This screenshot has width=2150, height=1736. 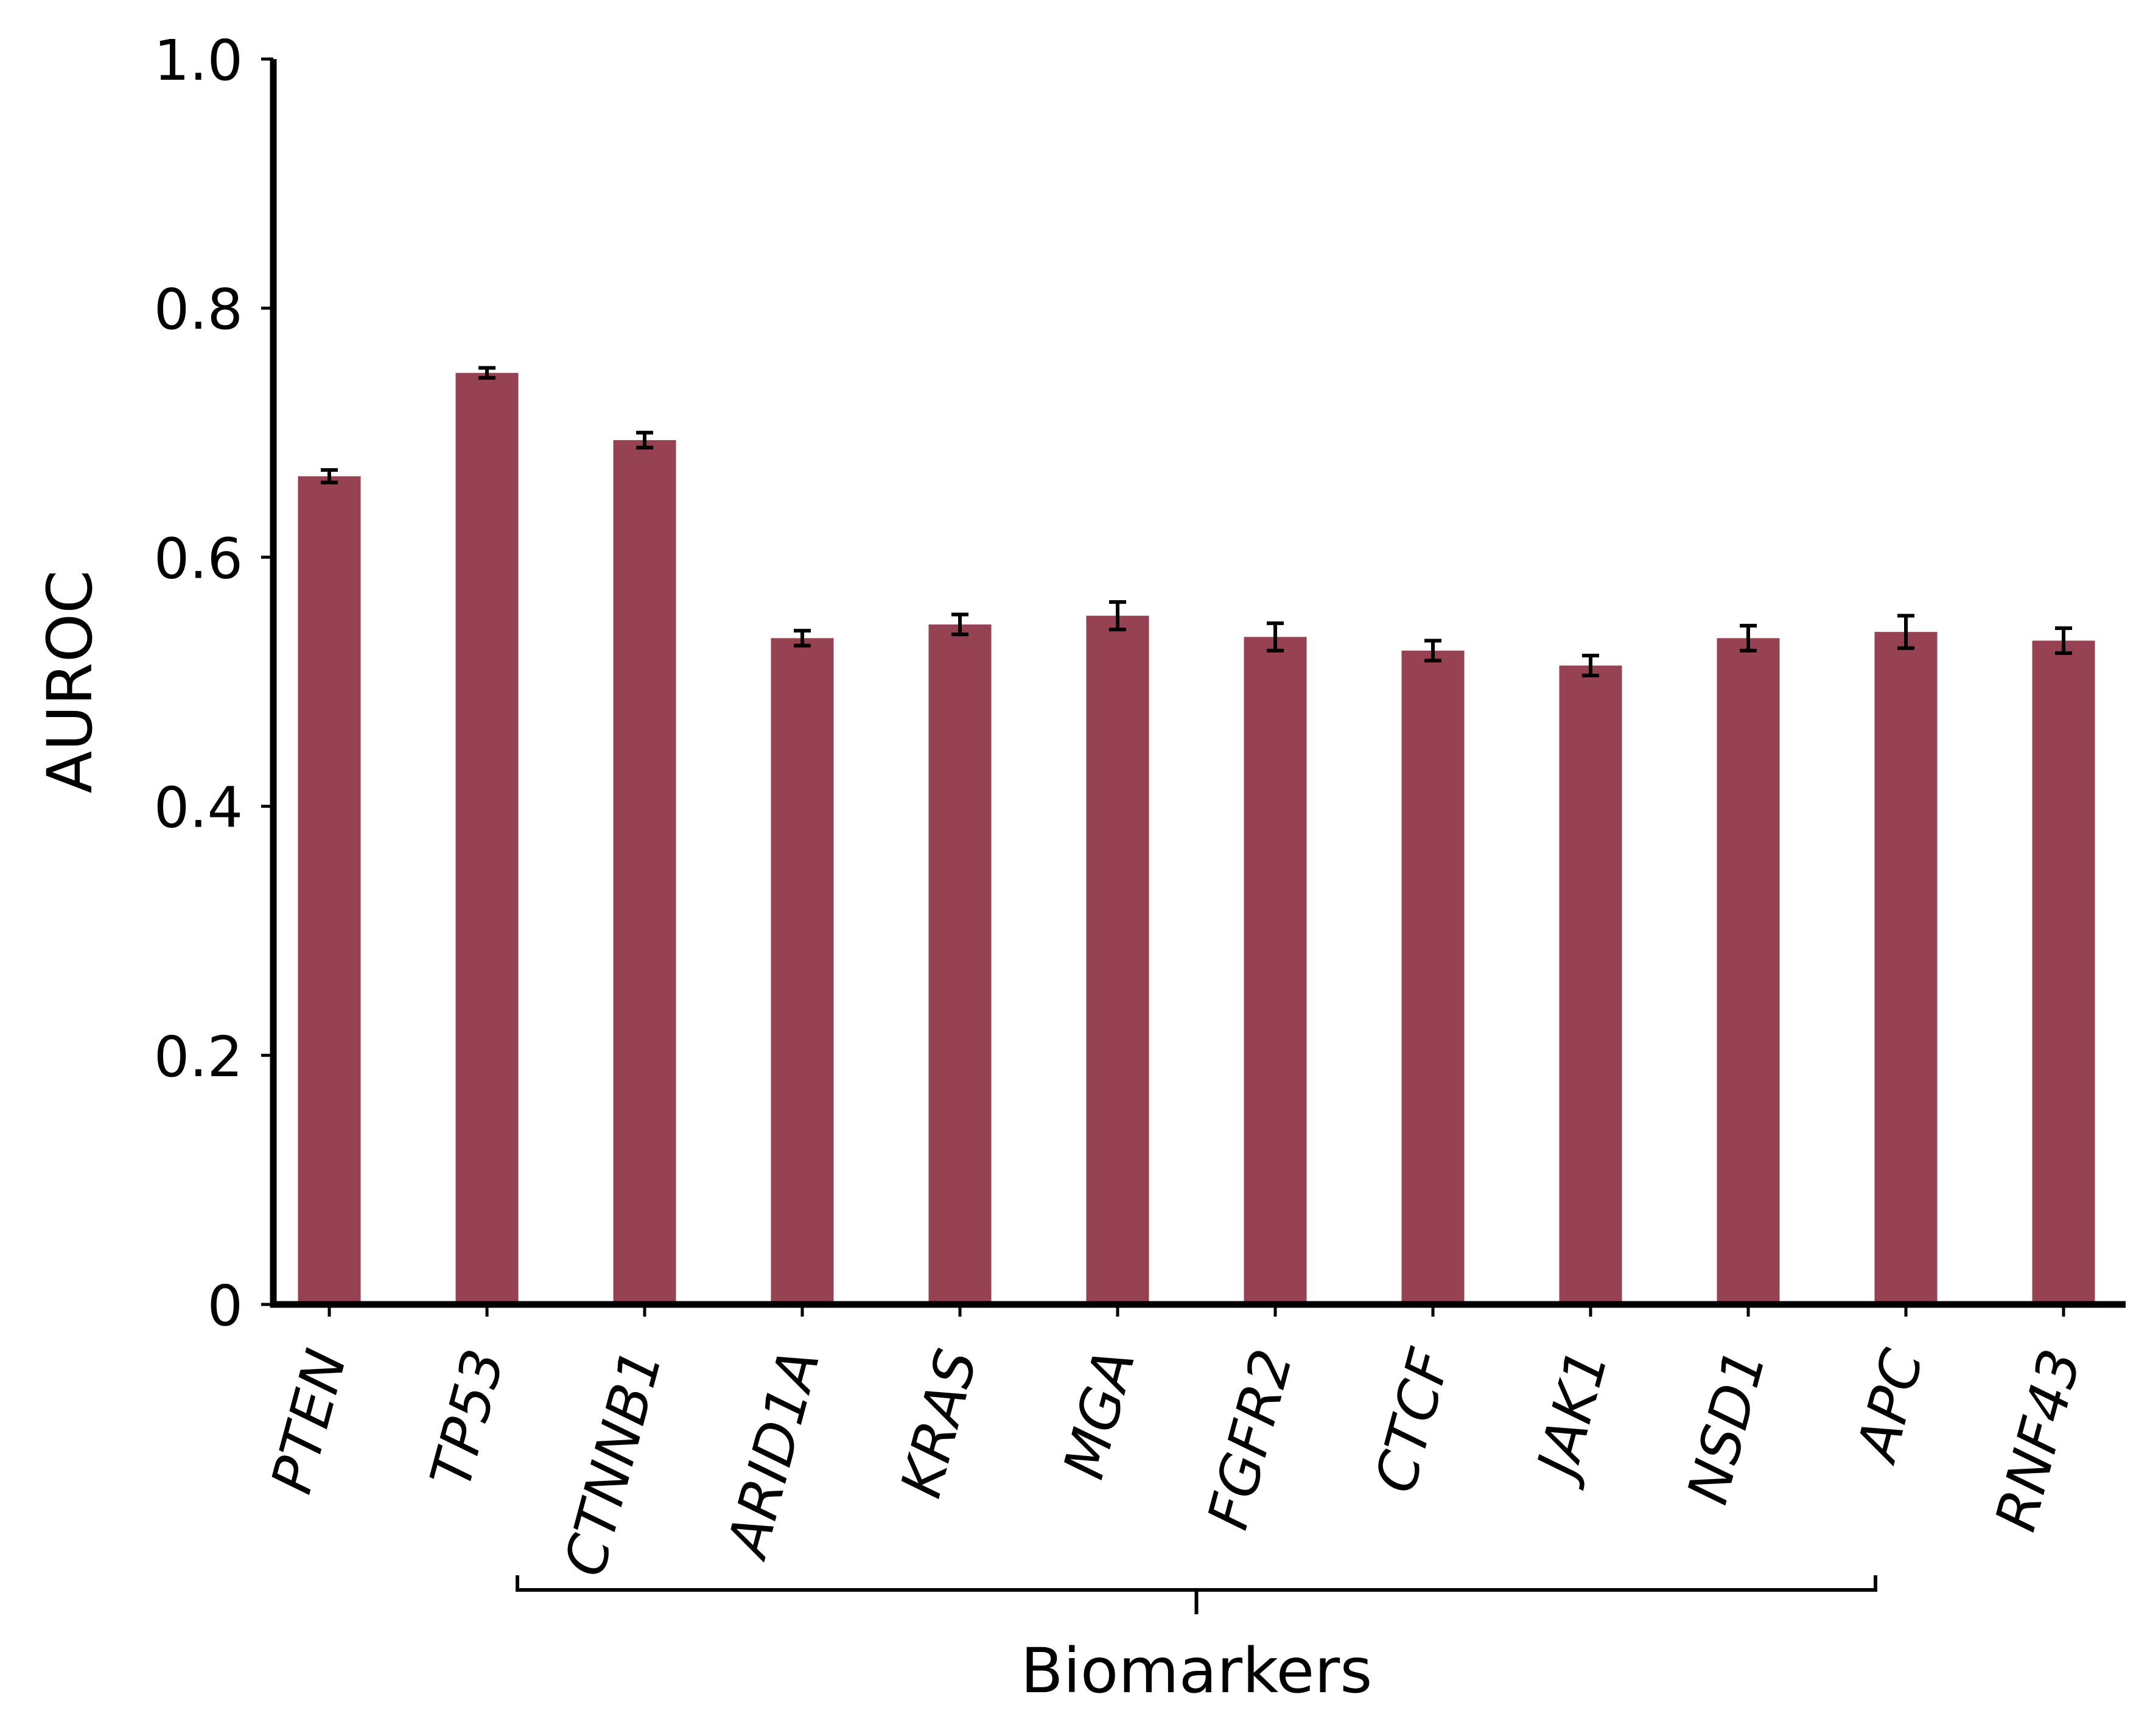 I want to click on y-tick-label: 1.0, so click(x=198, y=60).